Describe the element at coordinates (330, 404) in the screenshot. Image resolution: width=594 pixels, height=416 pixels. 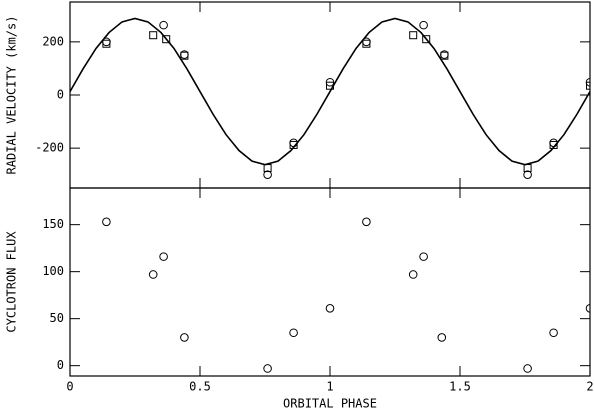
I see `x-axis-label: ORBITAL PHASE` at that location.